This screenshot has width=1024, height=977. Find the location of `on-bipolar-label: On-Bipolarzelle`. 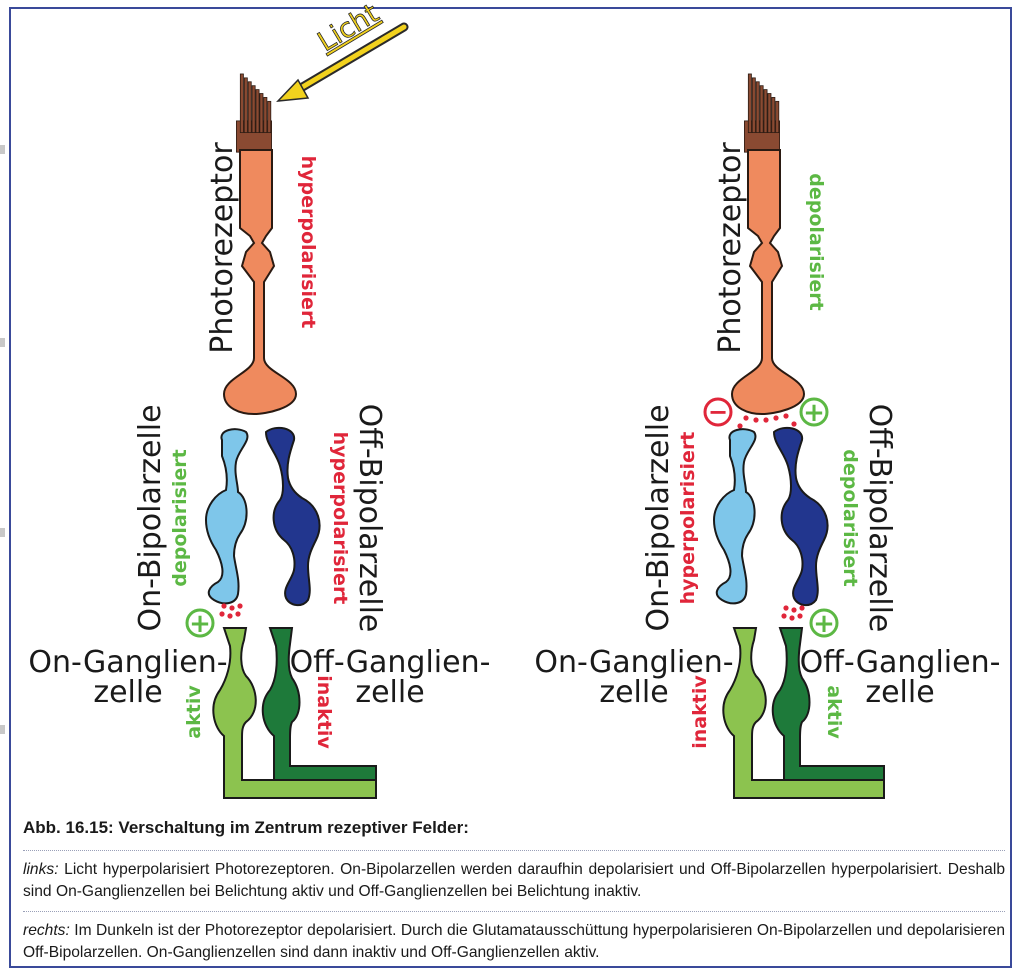

on-bipolar-label: On-Bipolarzelle is located at coordinates (150, 517).